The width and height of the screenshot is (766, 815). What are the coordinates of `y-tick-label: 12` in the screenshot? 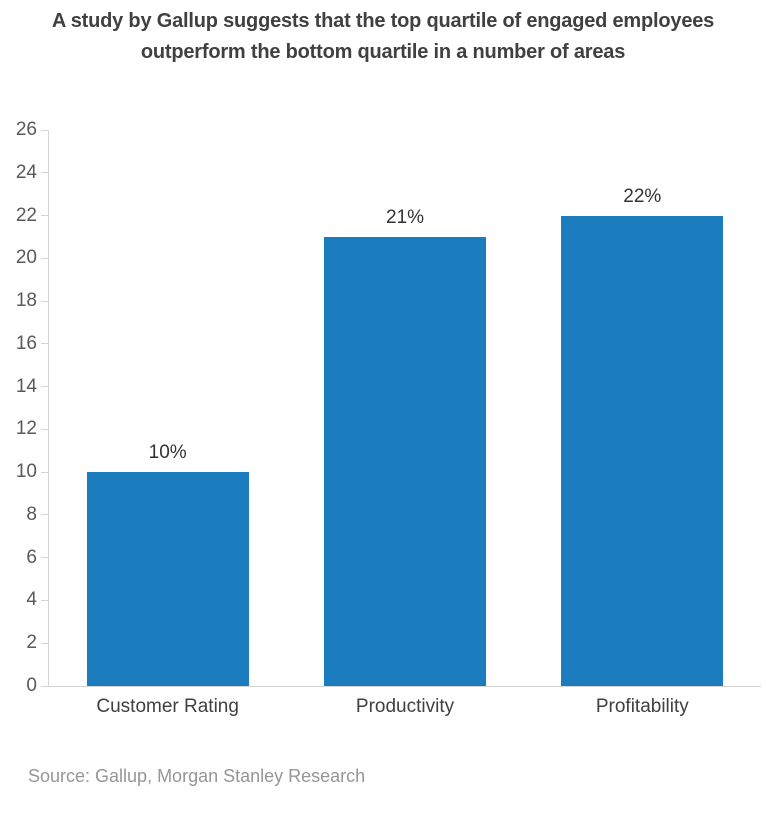 It's located at (26, 429).